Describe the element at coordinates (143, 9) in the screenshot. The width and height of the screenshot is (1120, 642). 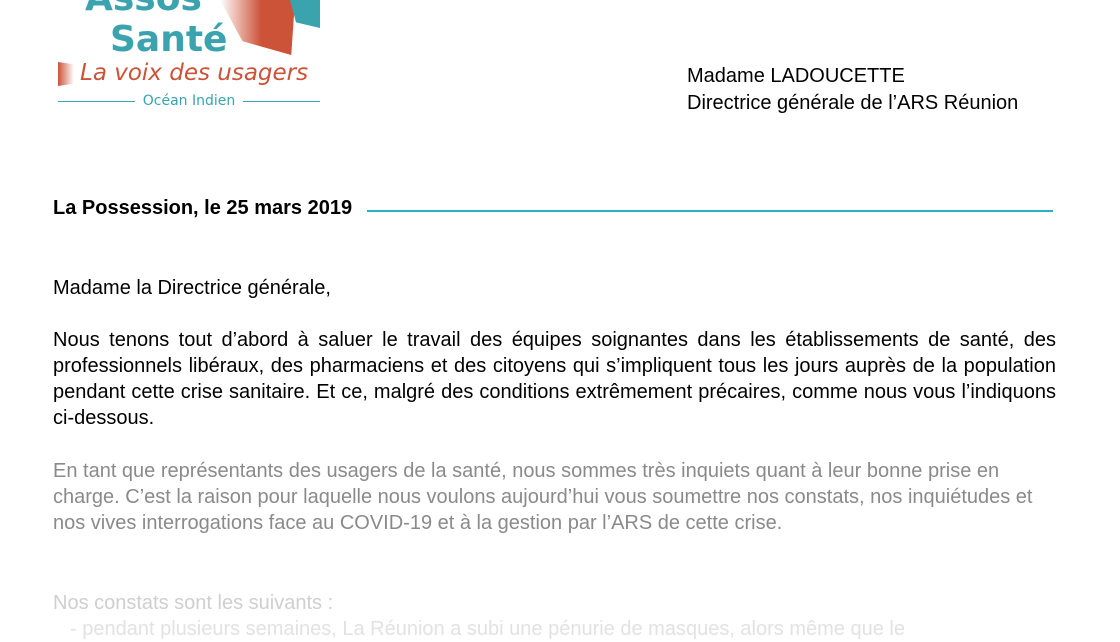
I see `logo-title-line1: Assos` at that location.